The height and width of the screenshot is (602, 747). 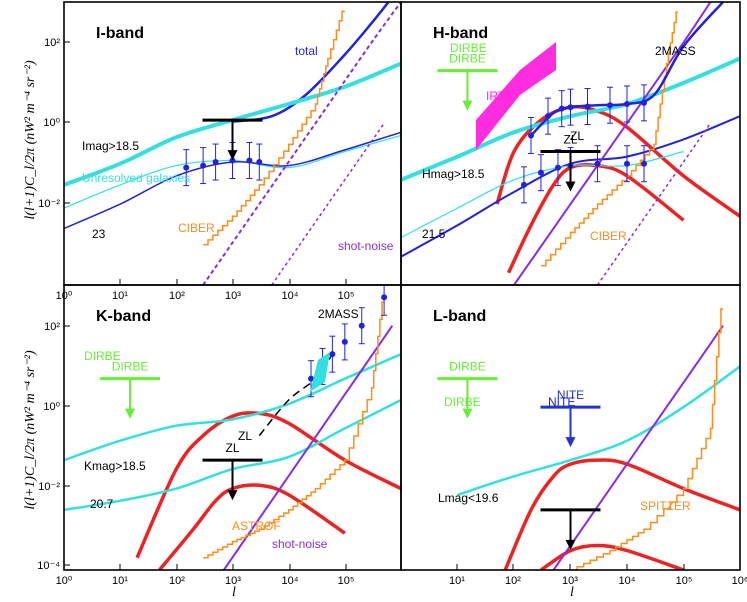 What do you see at coordinates (460, 33) in the screenshot?
I see `panel-title: H-band` at bounding box center [460, 33].